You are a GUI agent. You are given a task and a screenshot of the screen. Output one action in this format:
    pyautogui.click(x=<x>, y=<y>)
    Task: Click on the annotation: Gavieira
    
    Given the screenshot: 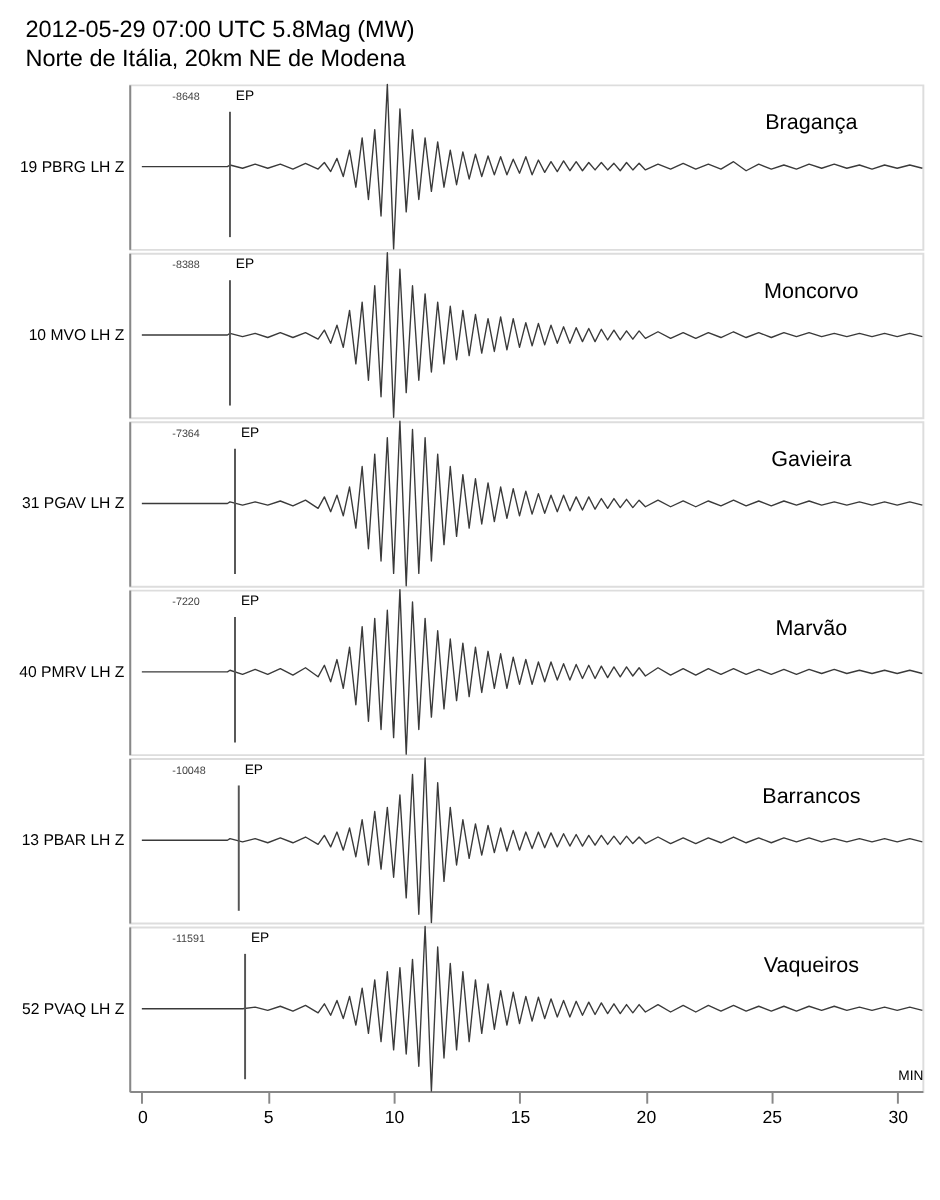 What is the action you would take?
    pyautogui.click(x=811, y=460)
    